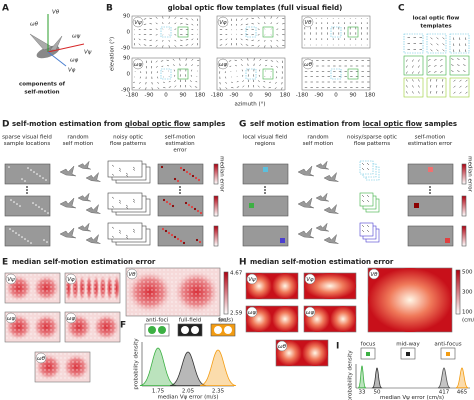 The height and width of the screenshot is (400, 474). I want to click on template-symbol: ωφ, so click(223, 65).